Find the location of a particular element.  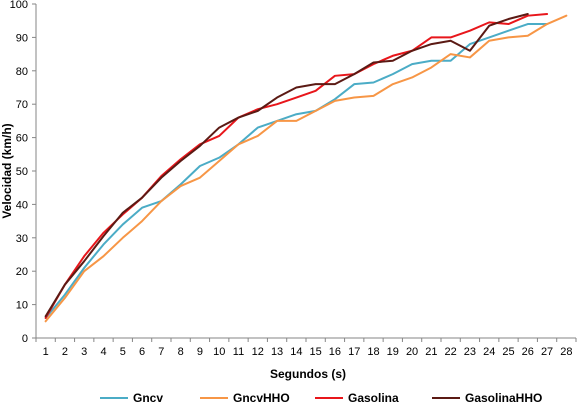

x-tick-label: 19 is located at coordinates (393, 352).